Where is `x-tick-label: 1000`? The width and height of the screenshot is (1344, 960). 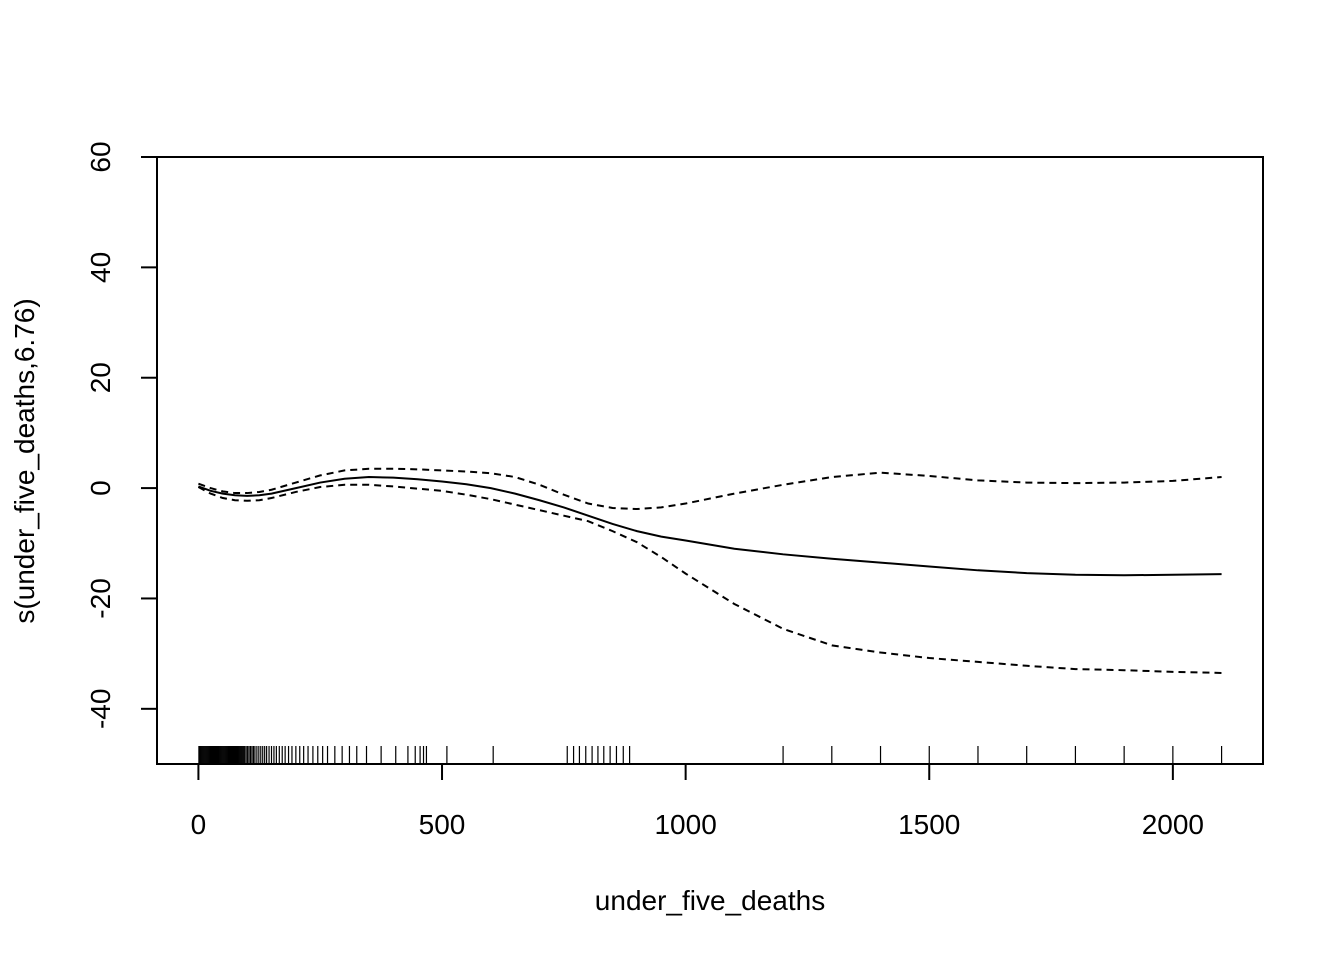 x-tick-label: 1000 is located at coordinates (685, 824).